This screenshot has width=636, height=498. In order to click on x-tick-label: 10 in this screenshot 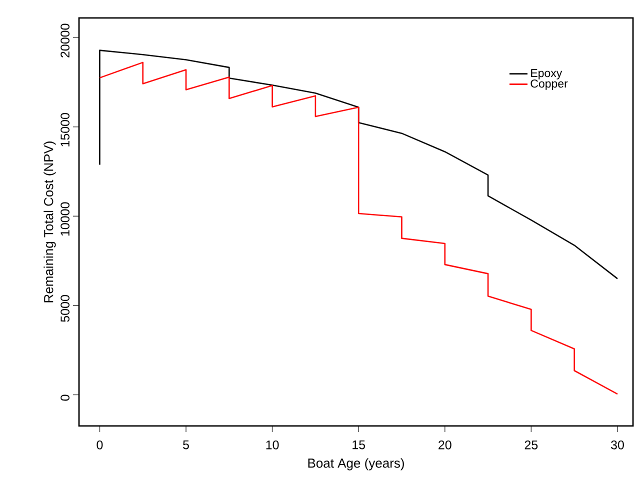, I will do `click(272, 445)`.